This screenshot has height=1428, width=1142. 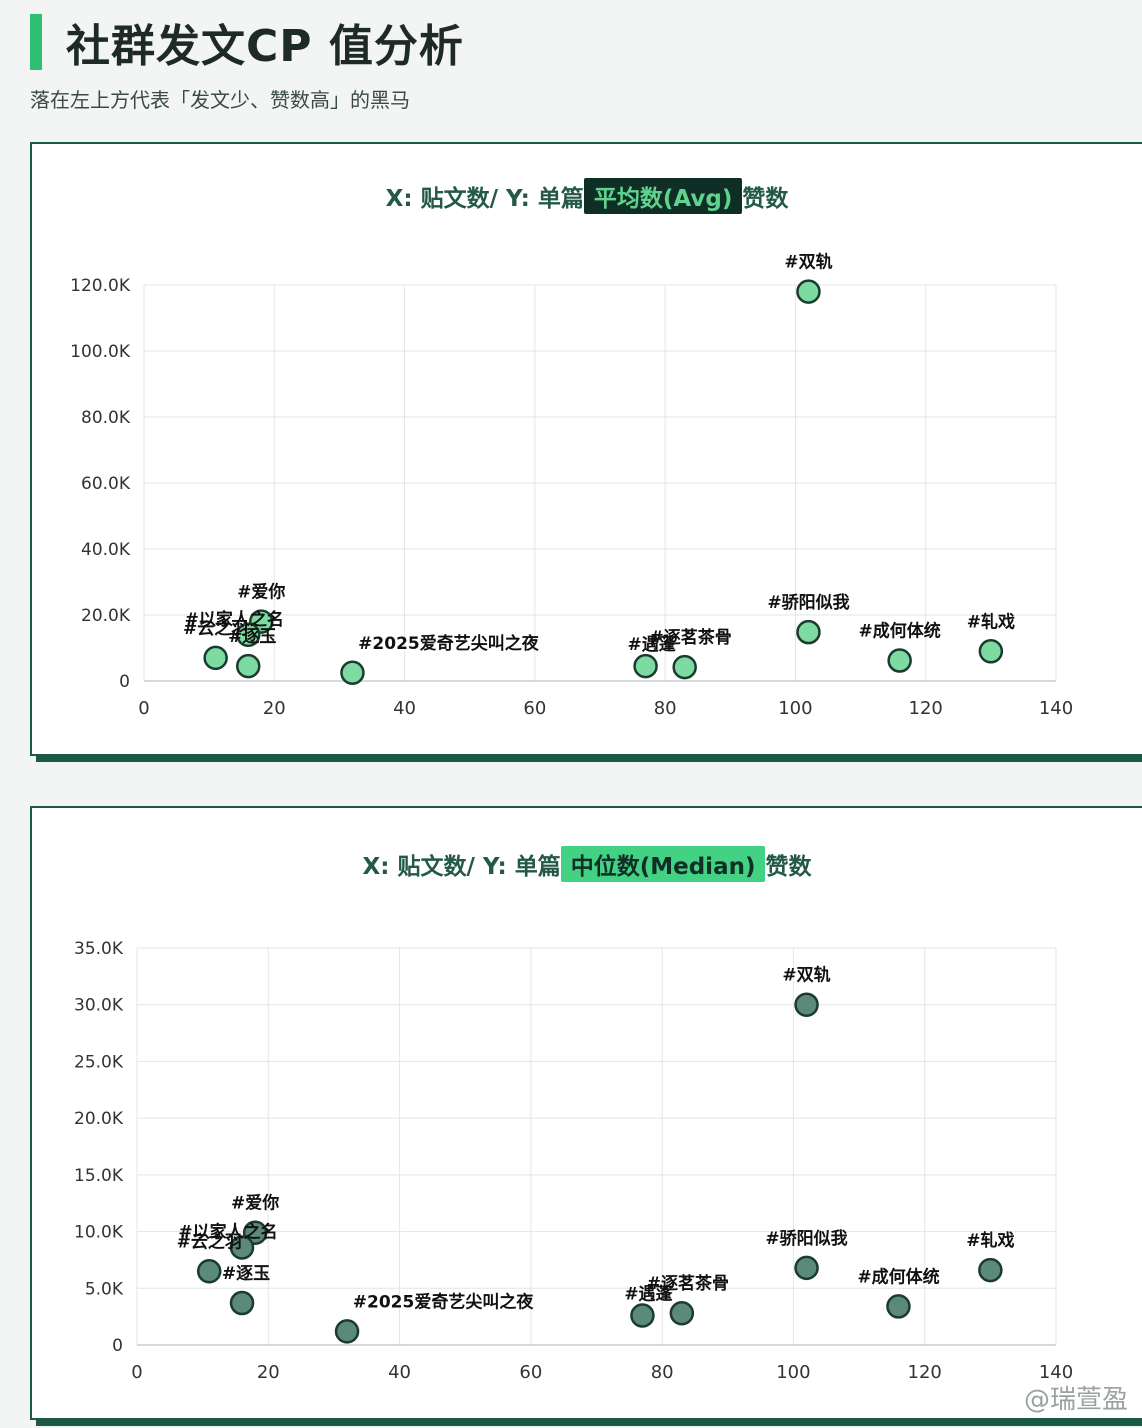 What do you see at coordinates (99, 949) in the screenshot?
I see `median-y-tick-label: 35.0K` at bounding box center [99, 949].